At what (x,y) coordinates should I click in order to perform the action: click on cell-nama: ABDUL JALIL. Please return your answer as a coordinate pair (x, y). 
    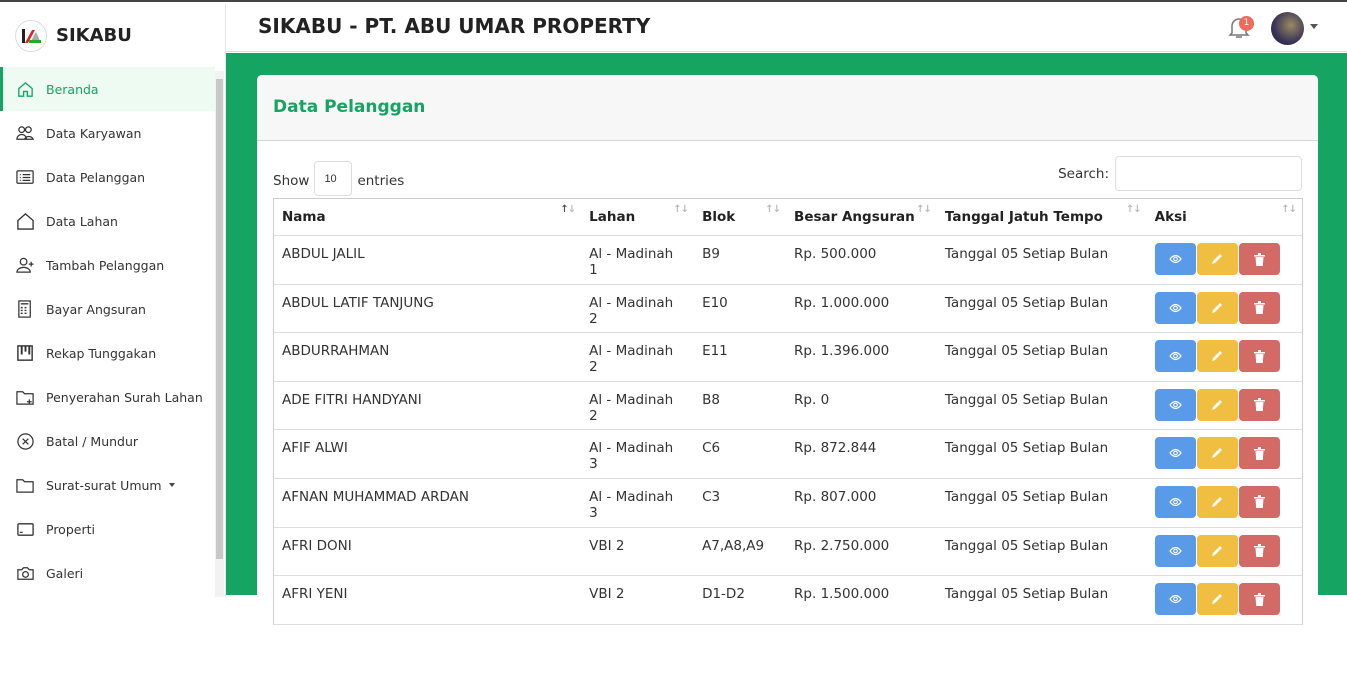
    Looking at the image, I should click on (427, 260).